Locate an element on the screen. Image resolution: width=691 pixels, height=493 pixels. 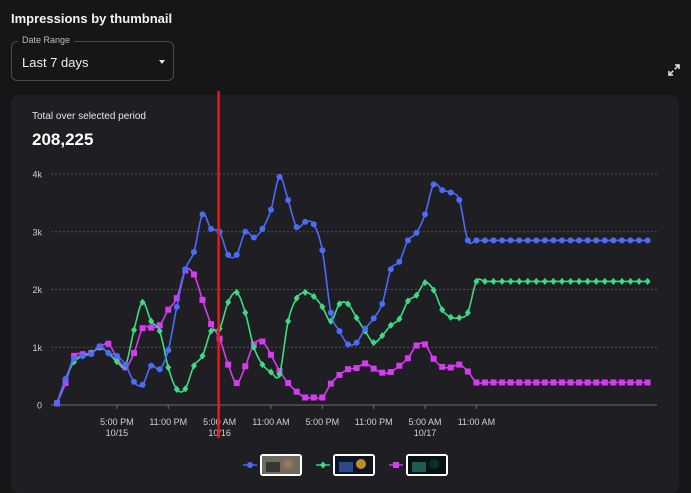
total-value: 208,225 is located at coordinates (63, 139).